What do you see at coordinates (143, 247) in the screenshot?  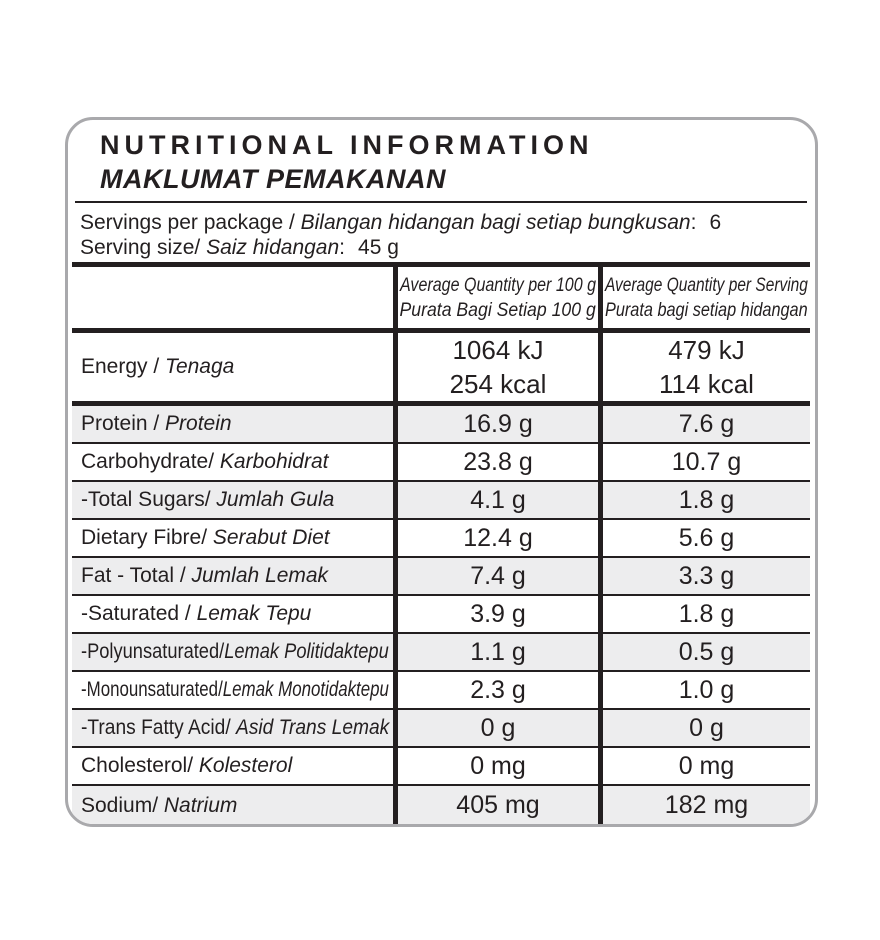 I see `serving-size-label-en: Serving size/` at bounding box center [143, 247].